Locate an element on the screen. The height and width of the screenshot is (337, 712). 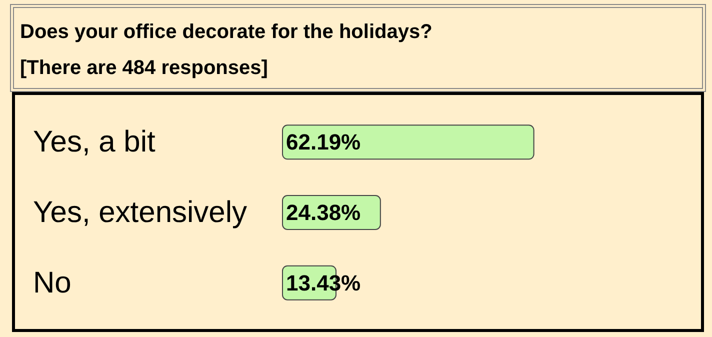
data-label: 24.38% is located at coordinates (323, 212).